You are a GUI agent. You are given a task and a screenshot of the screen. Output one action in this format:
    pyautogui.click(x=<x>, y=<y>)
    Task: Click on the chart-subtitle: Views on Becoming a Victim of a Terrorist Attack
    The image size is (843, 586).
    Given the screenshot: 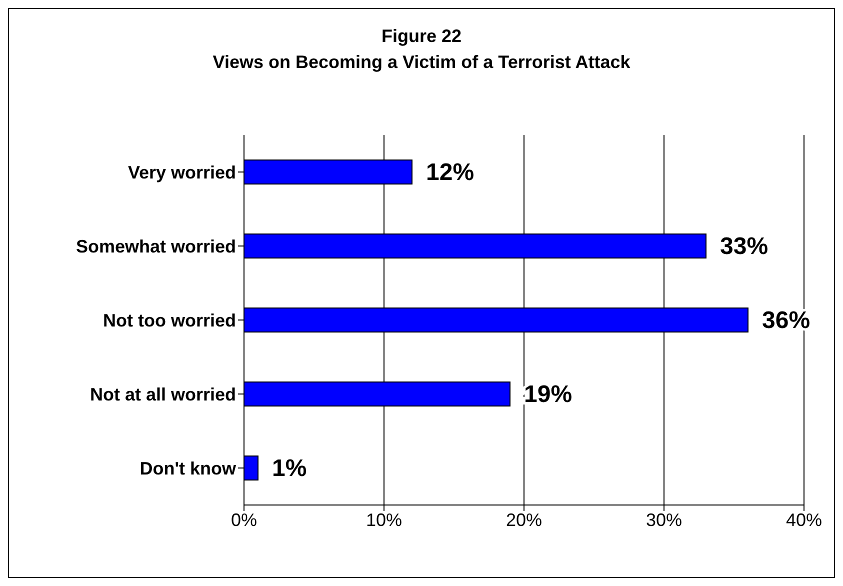 What is the action you would take?
    pyautogui.click(x=422, y=62)
    